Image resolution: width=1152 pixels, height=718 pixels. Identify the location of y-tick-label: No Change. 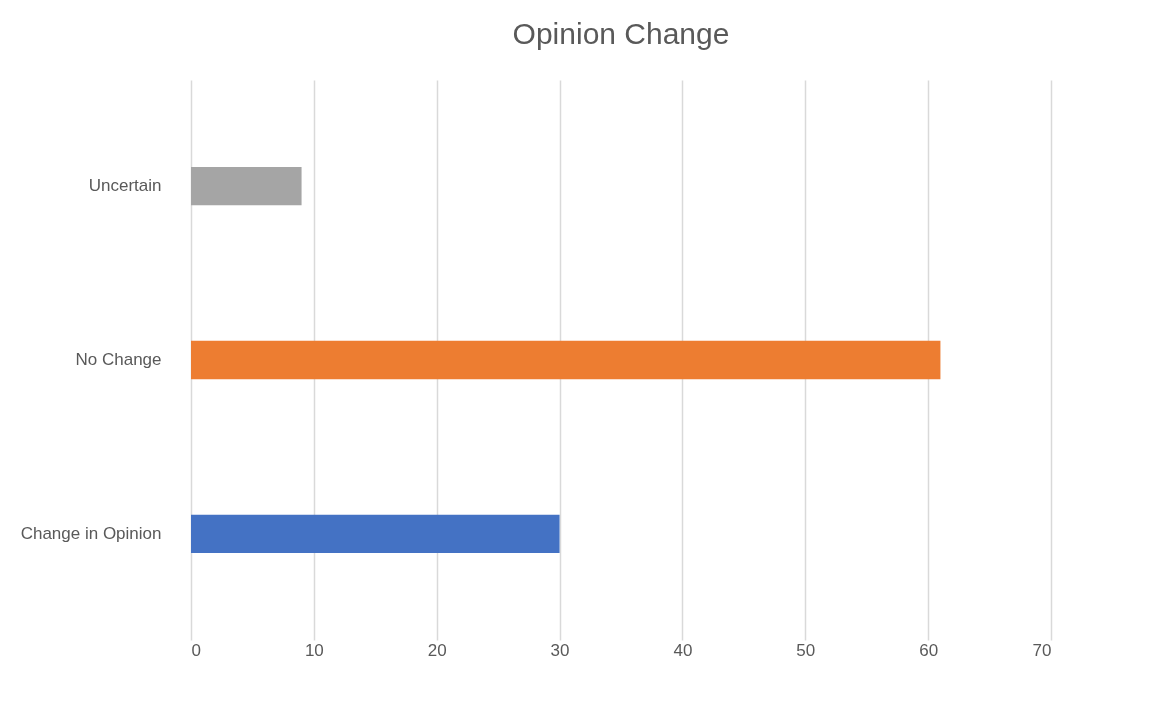
(118, 359).